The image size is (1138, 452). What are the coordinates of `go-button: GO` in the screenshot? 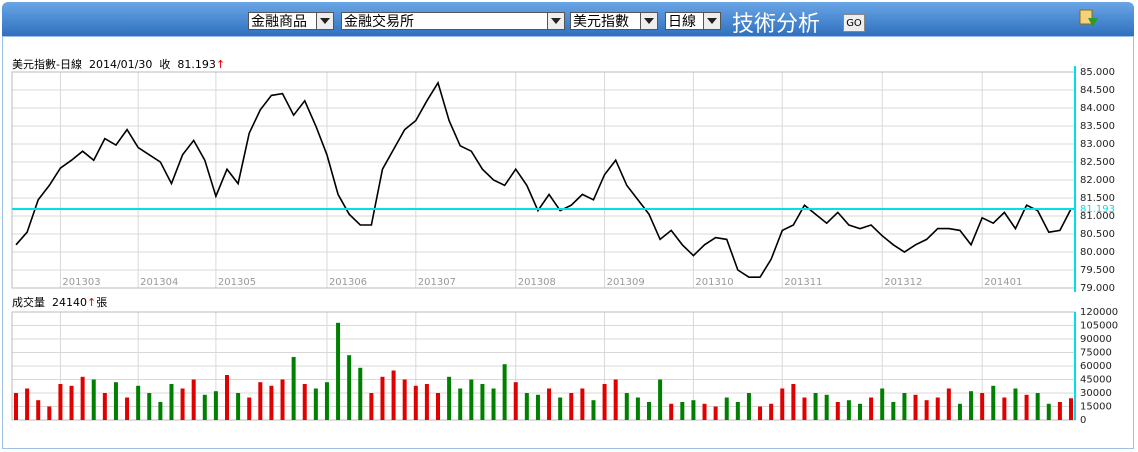 It's located at (854, 23).